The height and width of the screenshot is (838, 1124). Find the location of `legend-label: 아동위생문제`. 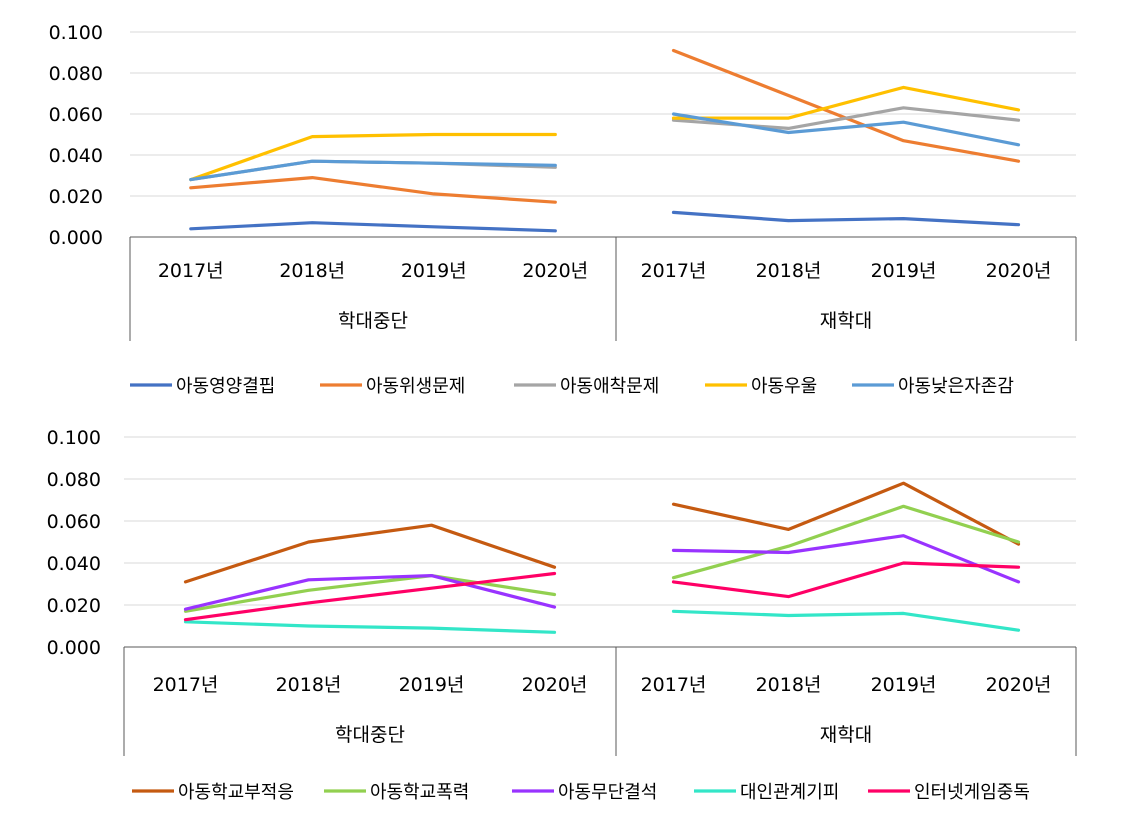

legend-label: 아동위생문제 is located at coordinates (415, 386).